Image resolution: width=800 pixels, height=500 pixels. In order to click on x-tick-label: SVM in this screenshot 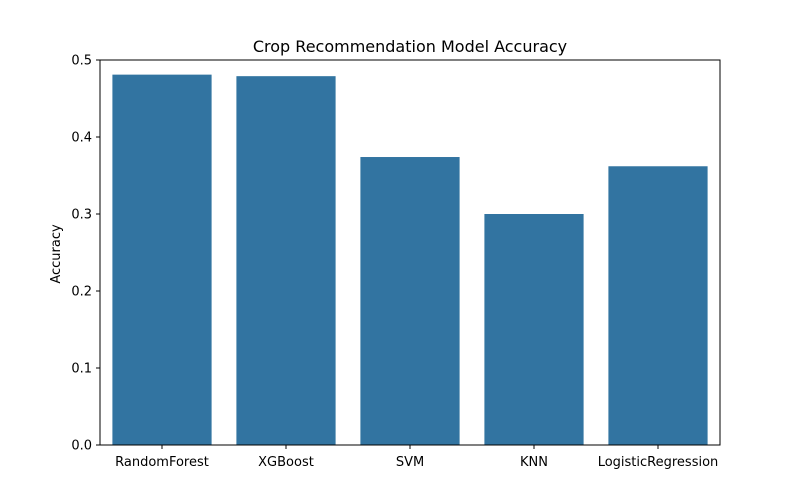, I will do `click(410, 462)`.